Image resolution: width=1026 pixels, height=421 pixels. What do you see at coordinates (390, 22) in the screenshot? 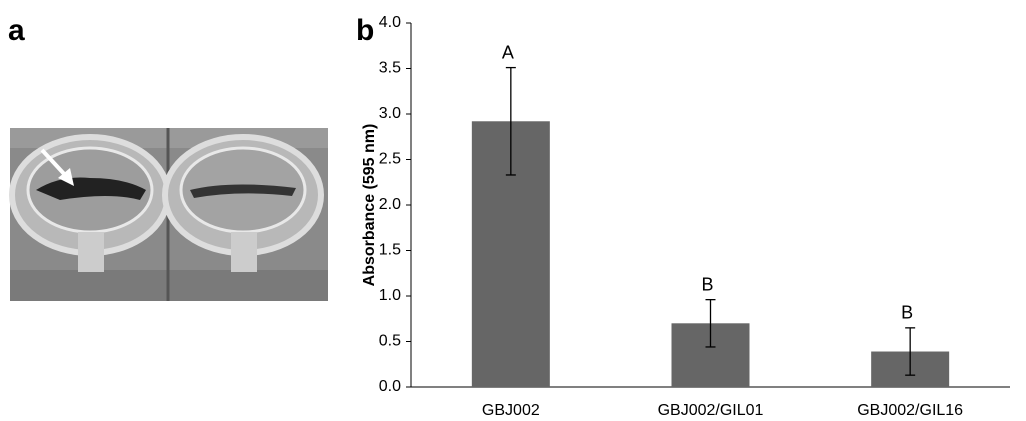
I see `y-tick-label: 4.0` at bounding box center [390, 22].